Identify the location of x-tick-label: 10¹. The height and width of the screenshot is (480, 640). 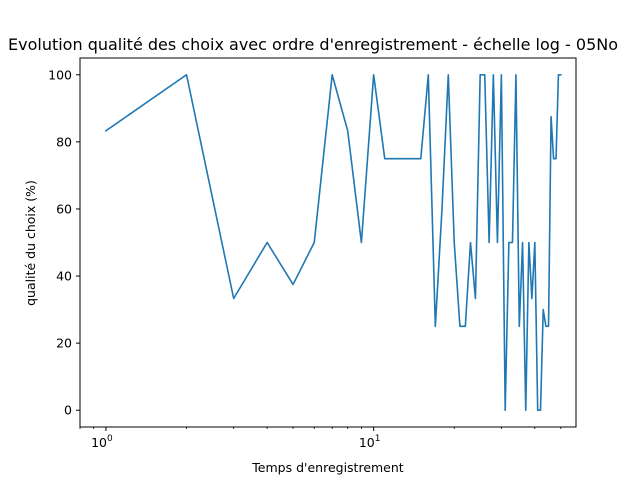
(370, 442).